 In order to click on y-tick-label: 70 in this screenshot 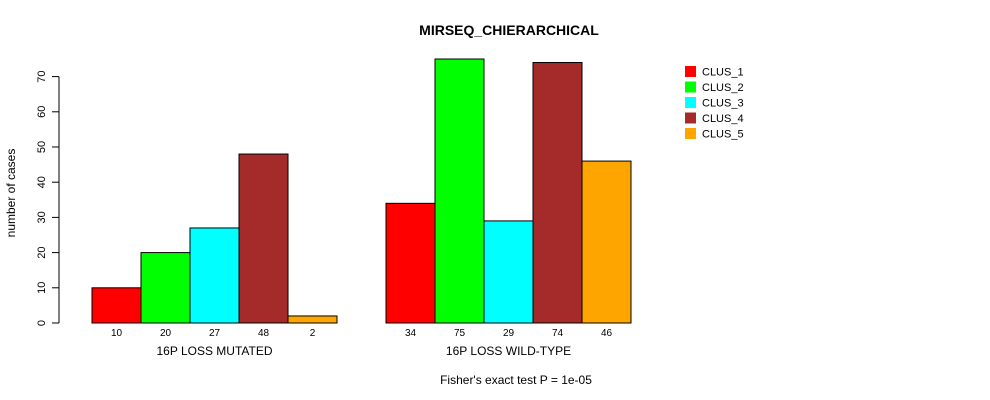, I will do `click(42, 76)`.